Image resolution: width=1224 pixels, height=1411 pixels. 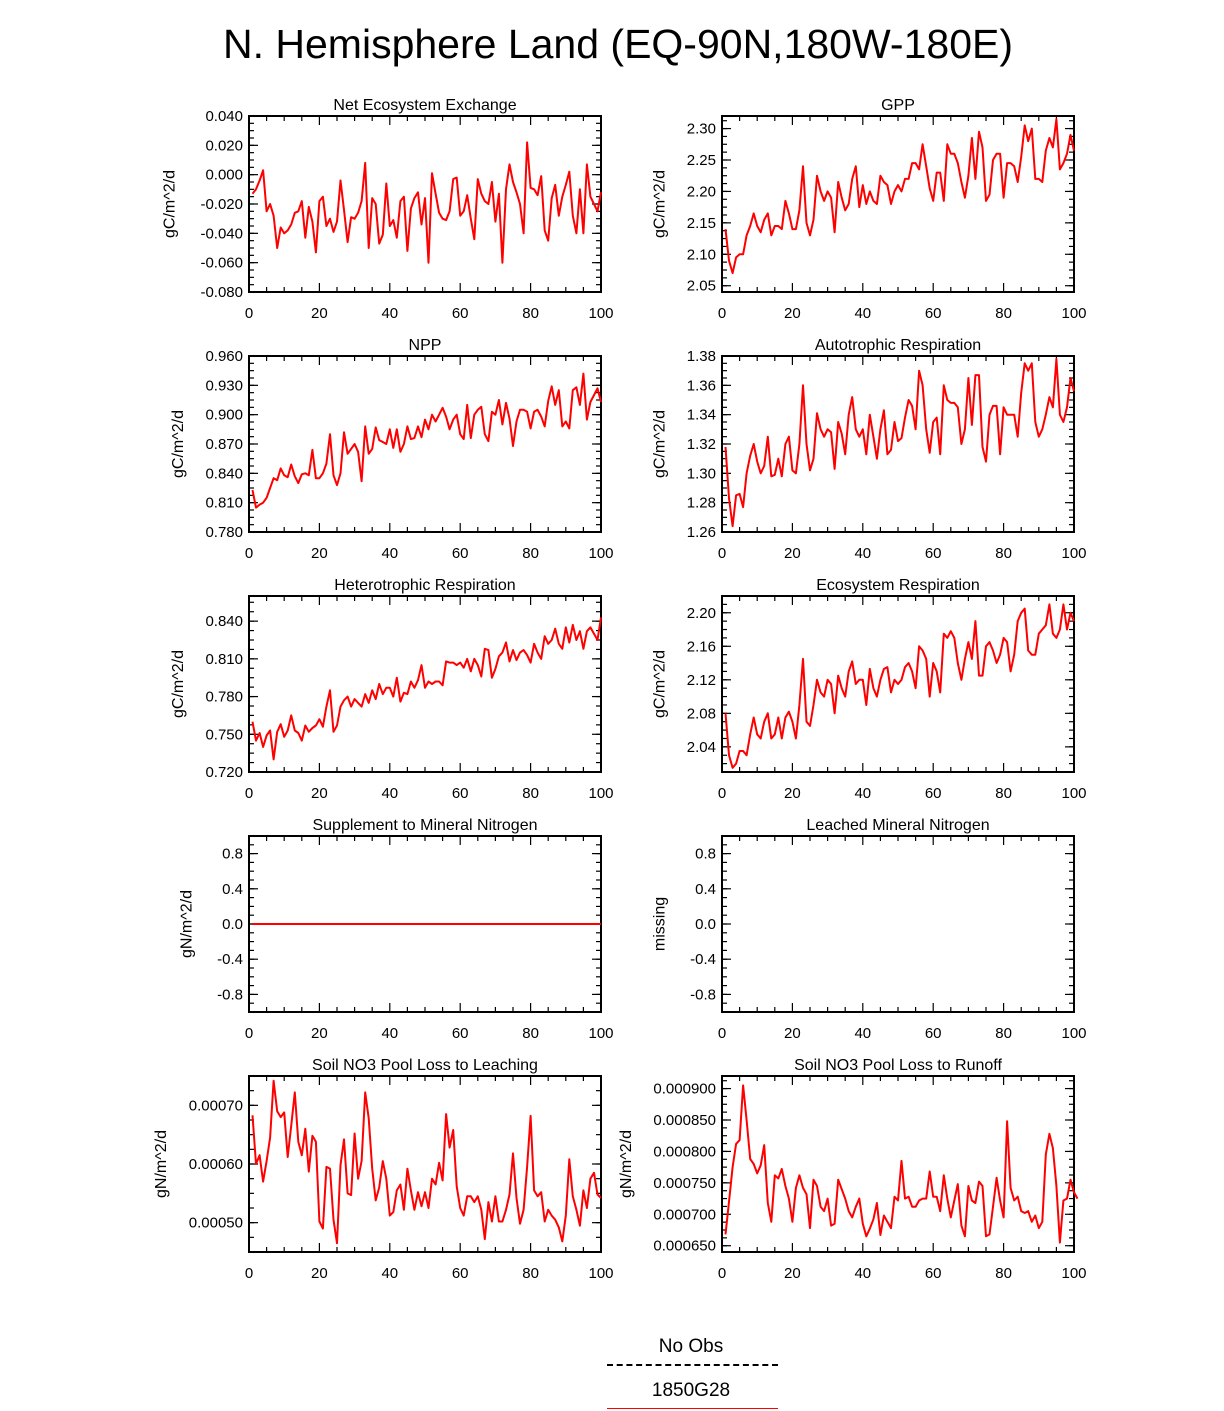 What do you see at coordinates (224, 444) in the screenshot?
I see `y-tick-label: 0.870` at bounding box center [224, 444].